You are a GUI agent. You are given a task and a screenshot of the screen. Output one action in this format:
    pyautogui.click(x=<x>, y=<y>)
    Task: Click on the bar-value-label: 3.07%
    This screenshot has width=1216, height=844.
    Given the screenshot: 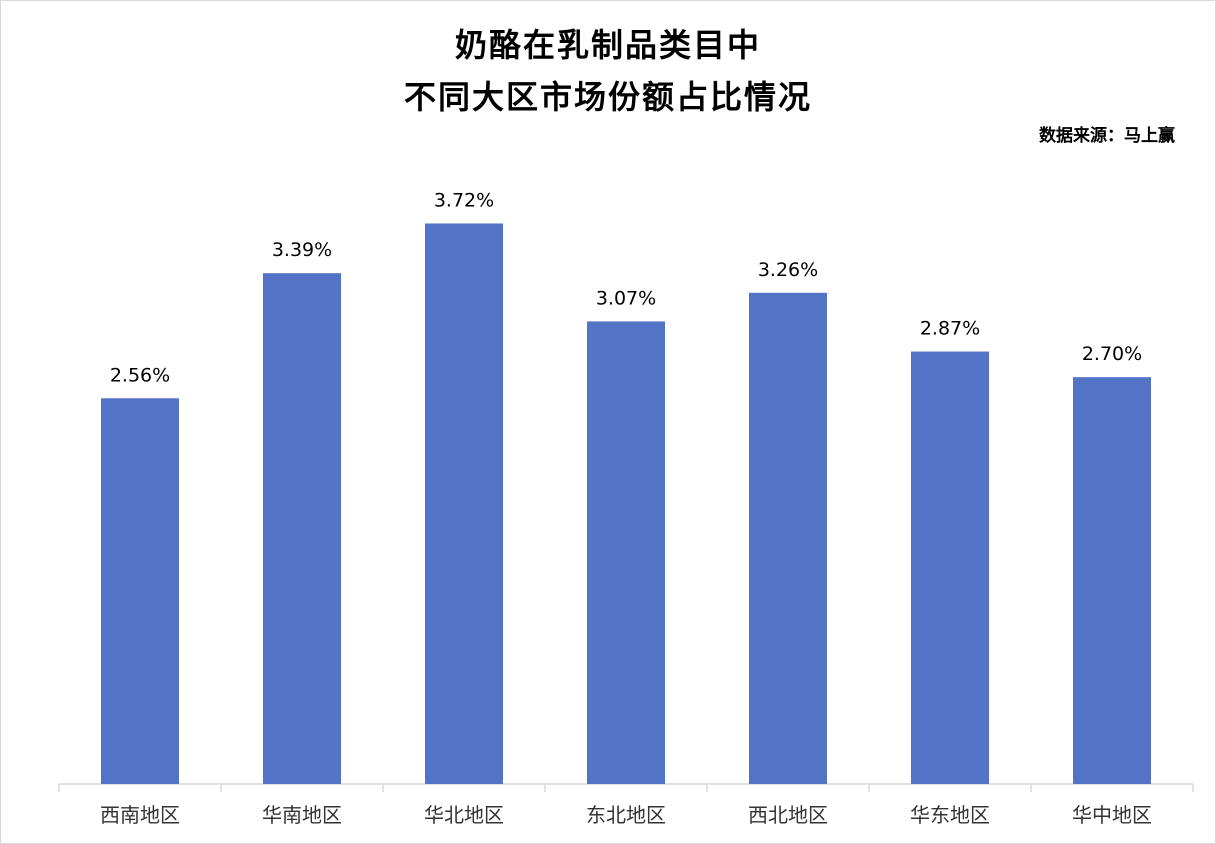 What is the action you would take?
    pyautogui.click(x=626, y=298)
    